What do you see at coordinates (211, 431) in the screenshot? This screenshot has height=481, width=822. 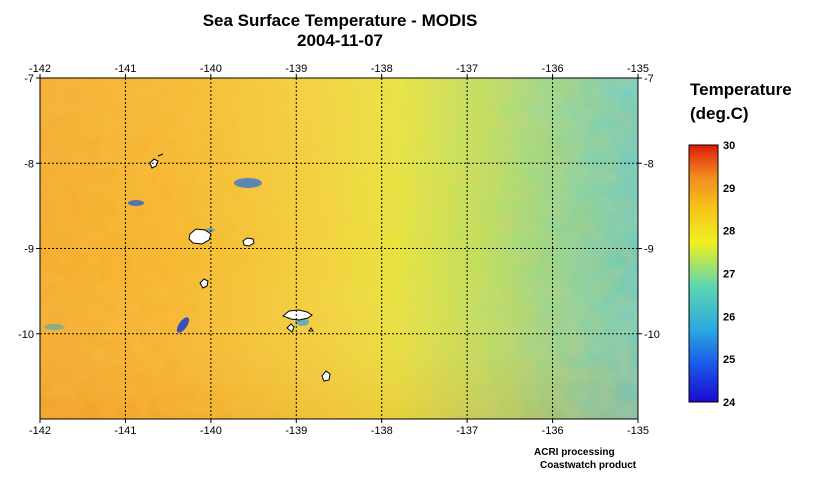 I see `lon-tick-label-bottom: -140` at bounding box center [211, 431].